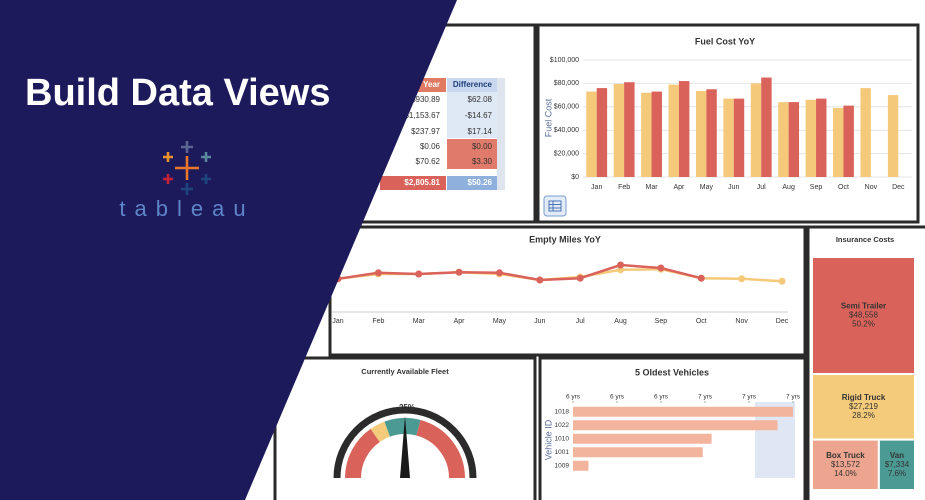 The width and height of the screenshot is (925, 500). What do you see at coordinates (501, 134) in the screenshot?
I see `scrollbar` at bounding box center [501, 134].